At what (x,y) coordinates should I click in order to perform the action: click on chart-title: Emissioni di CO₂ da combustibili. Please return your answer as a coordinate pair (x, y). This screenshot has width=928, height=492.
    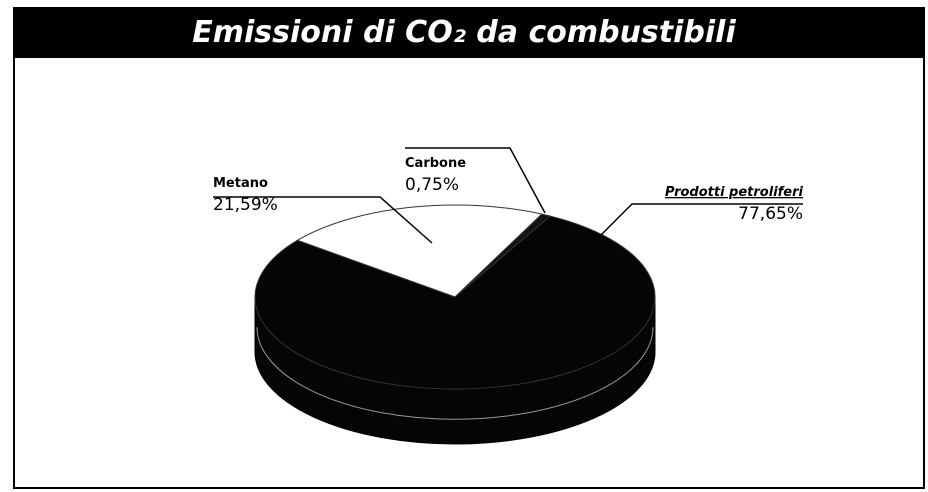
    Looking at the image, I should click on (464, 32).